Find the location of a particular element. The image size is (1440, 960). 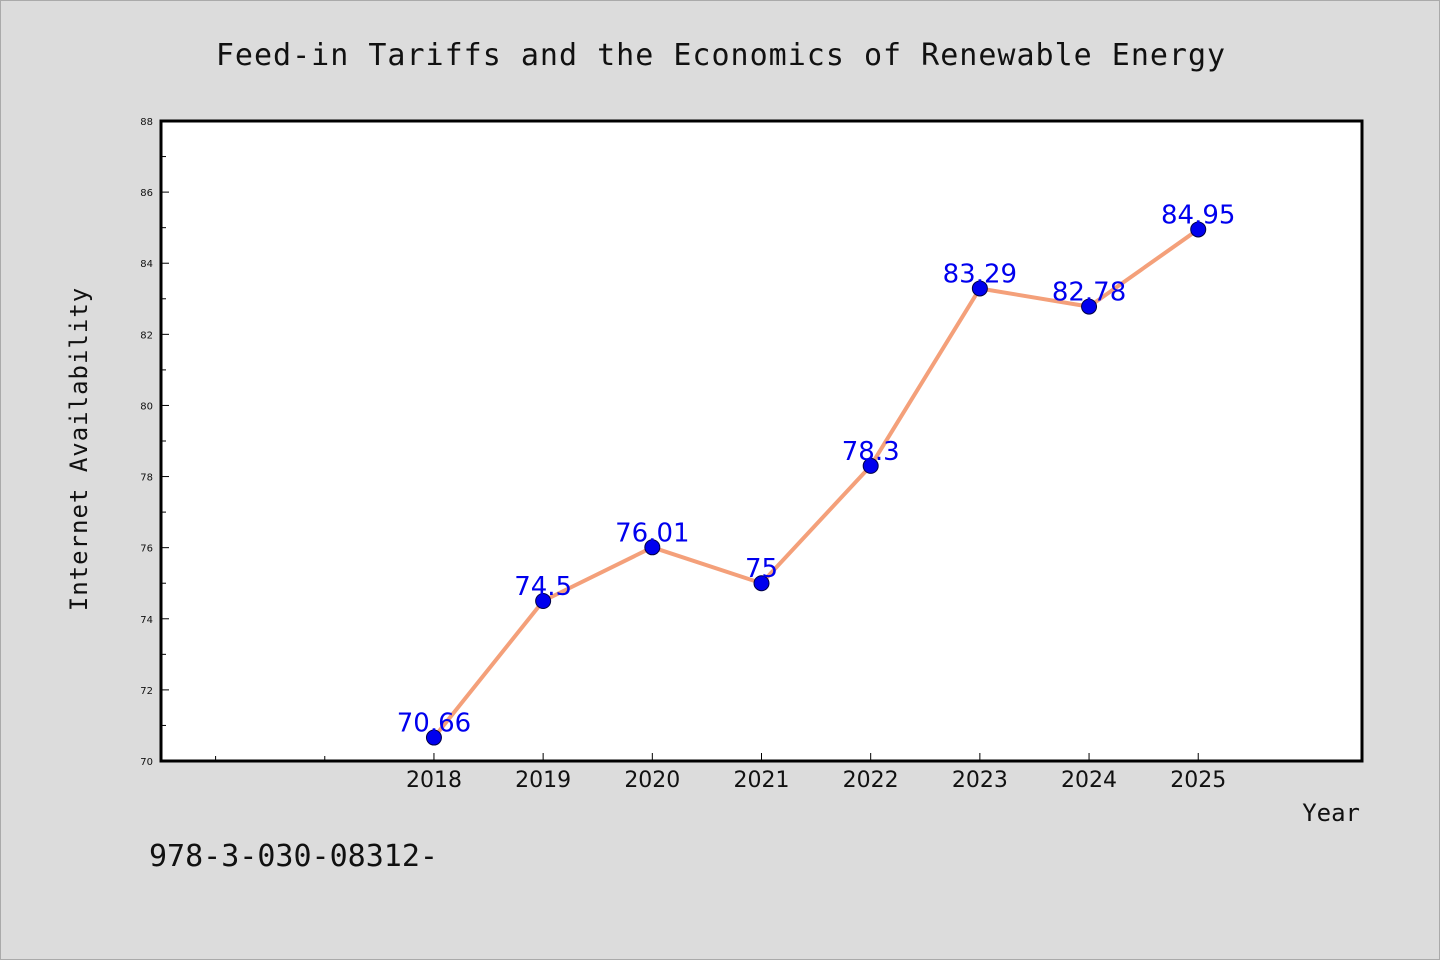

data-label: 70.66 is located at coordinates (434, 724).